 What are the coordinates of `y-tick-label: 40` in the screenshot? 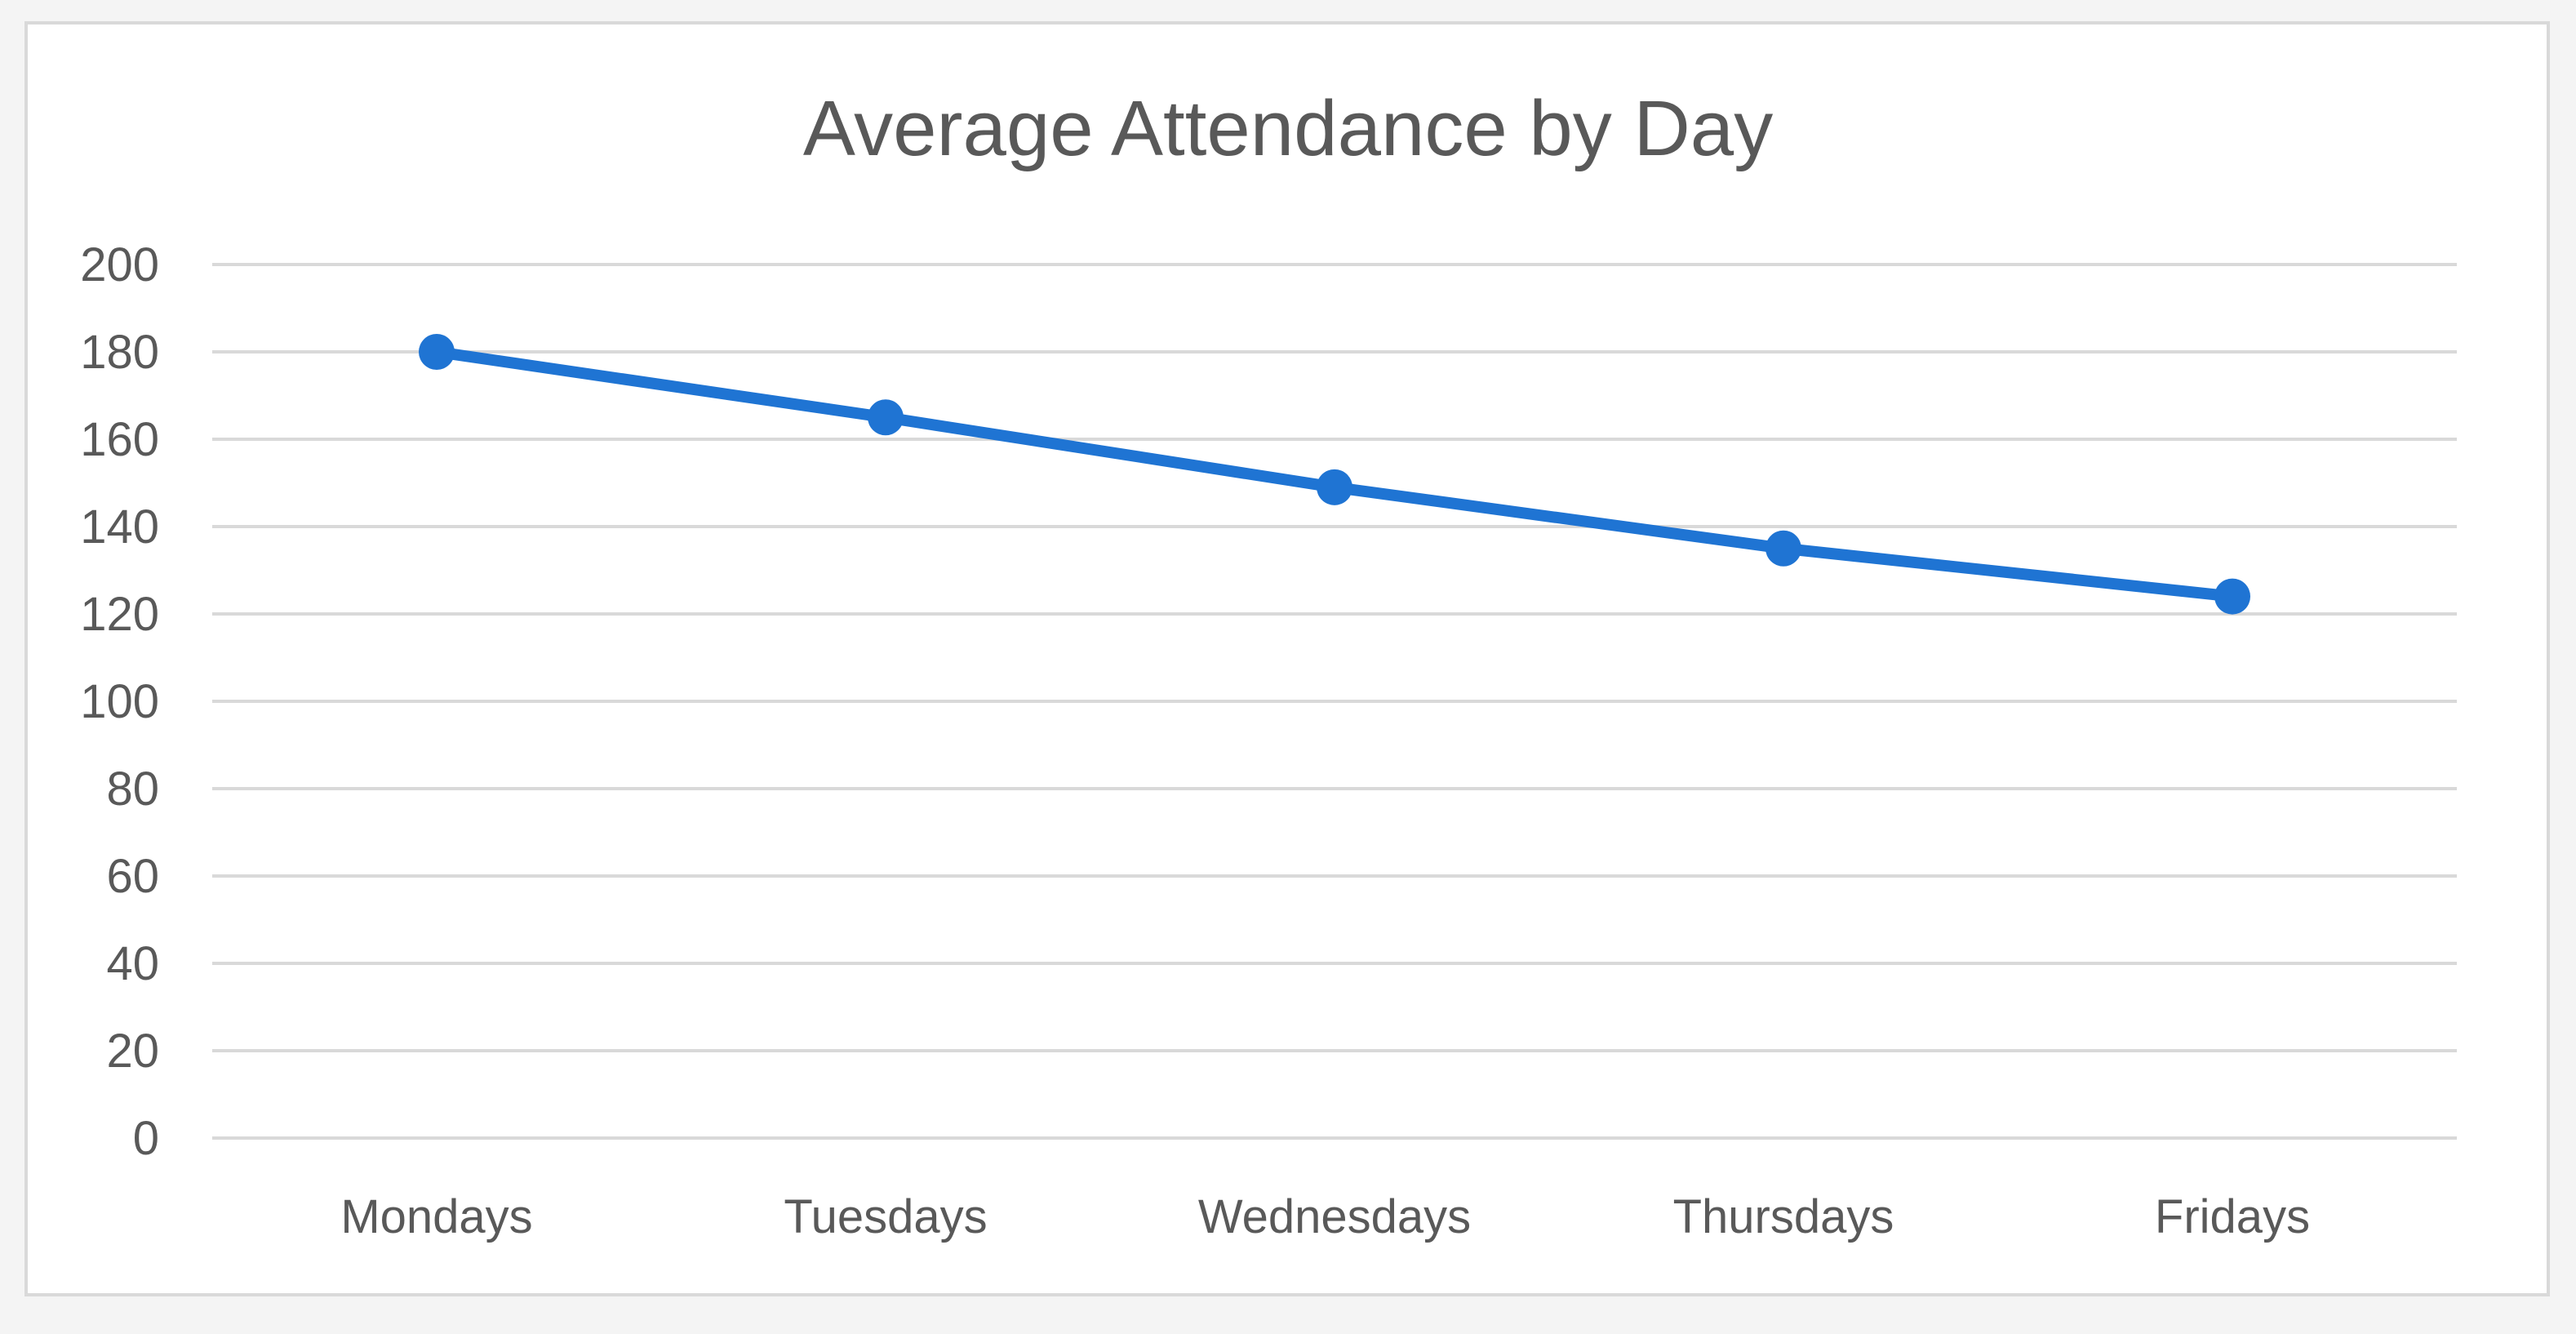 It's located at (132, 963).